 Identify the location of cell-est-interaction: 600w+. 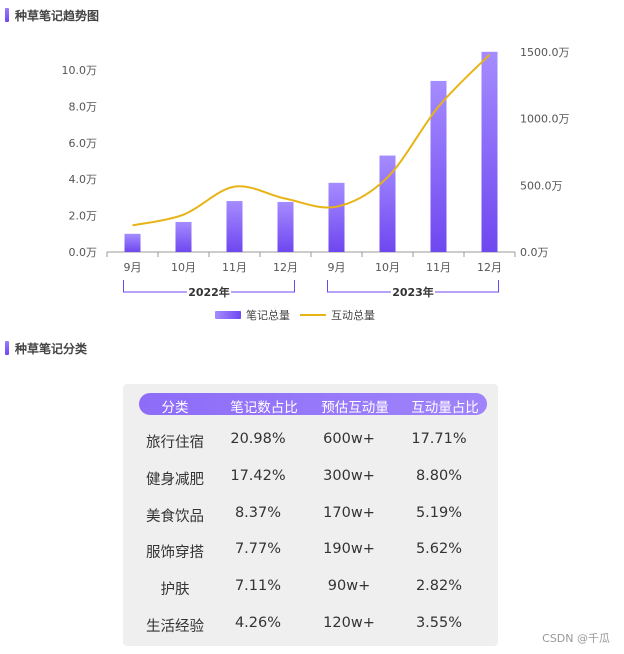
(349, 439).